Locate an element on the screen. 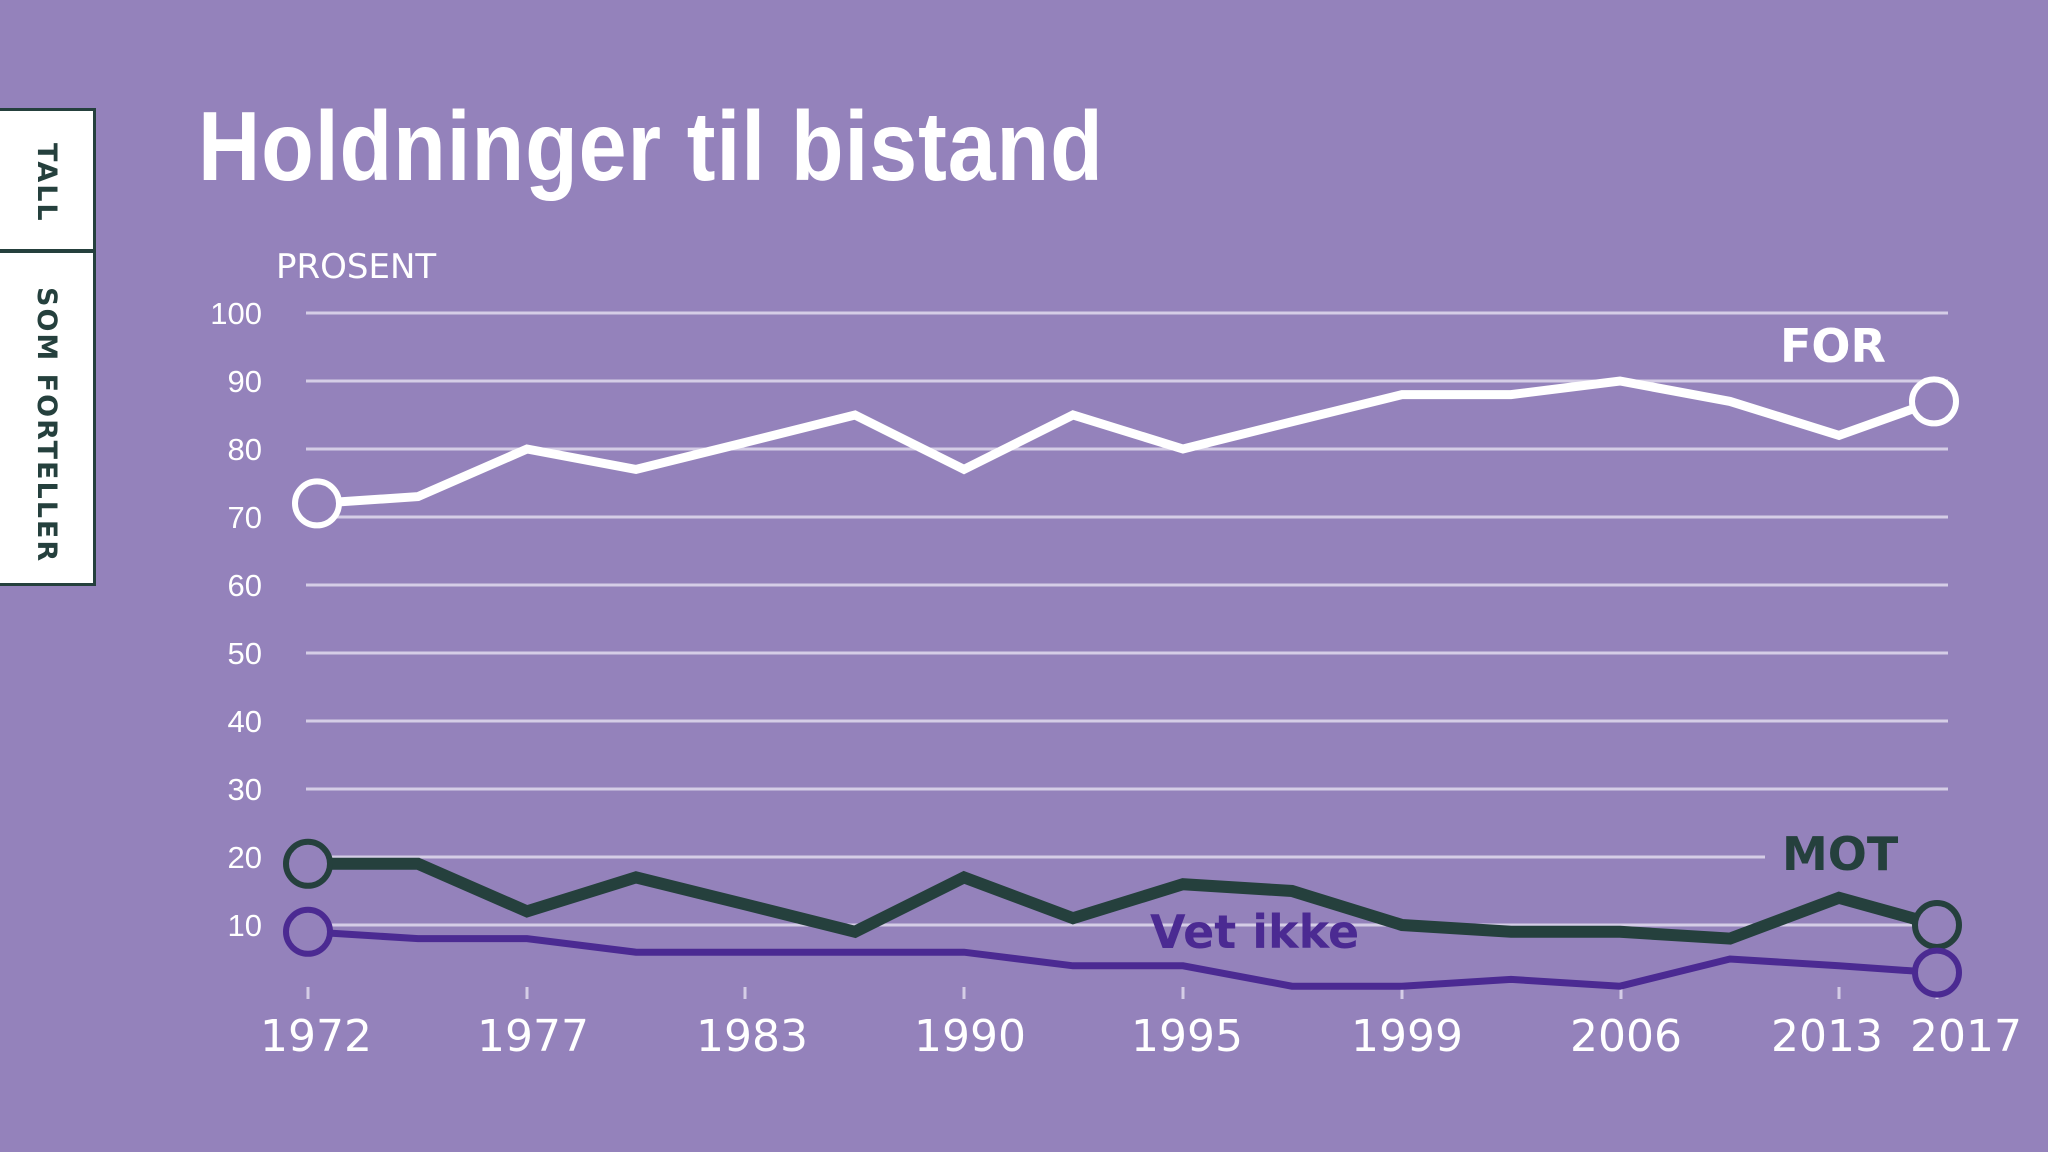 The width and height of the screenshot is (2048, 1152). endpoint-marker-vet-ikke-end is located at coordinates (1937, 972).